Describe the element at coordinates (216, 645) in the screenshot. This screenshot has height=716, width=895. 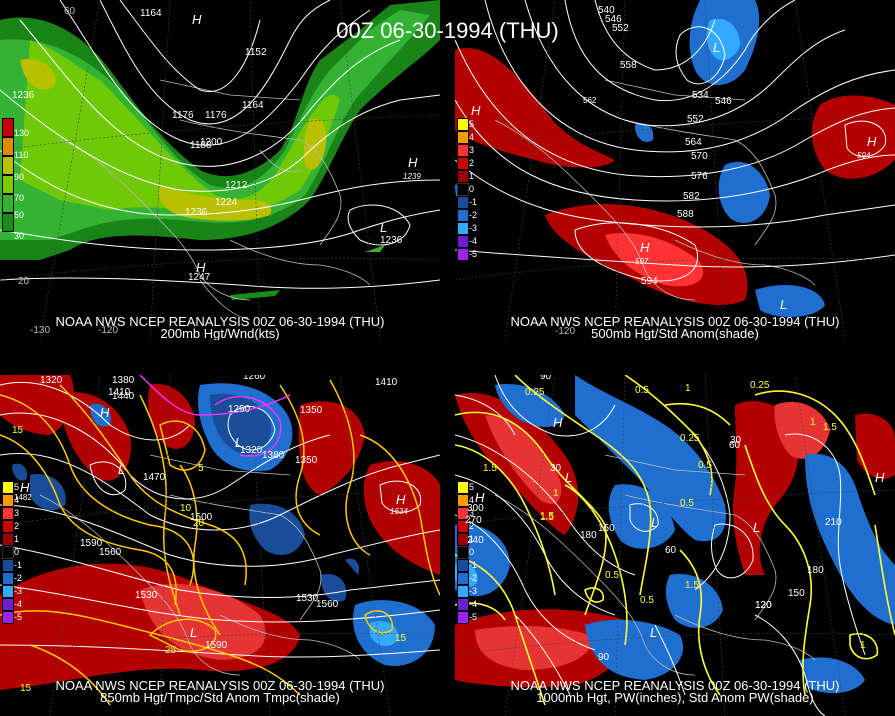
I see `contour-label: 1590` at that location.